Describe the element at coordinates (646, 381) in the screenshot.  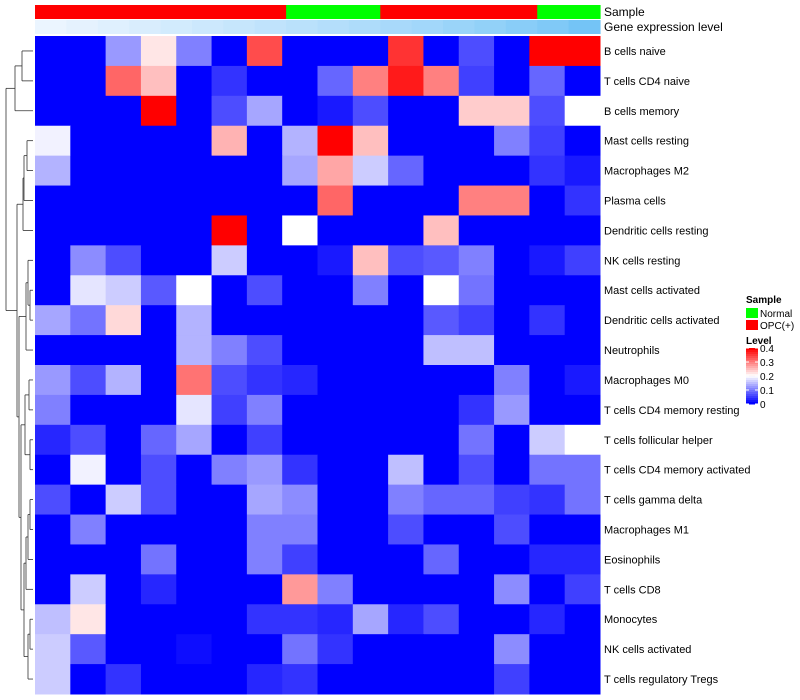
I see `row-label: Macrophages M0` at that location.